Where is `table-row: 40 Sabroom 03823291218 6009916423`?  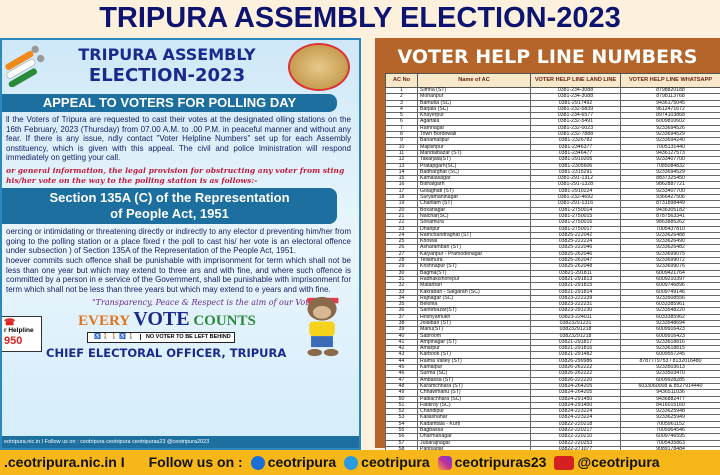
table-row: 40 Sabroom 03823291218 6009916423 is located at coordinates (552, 336).